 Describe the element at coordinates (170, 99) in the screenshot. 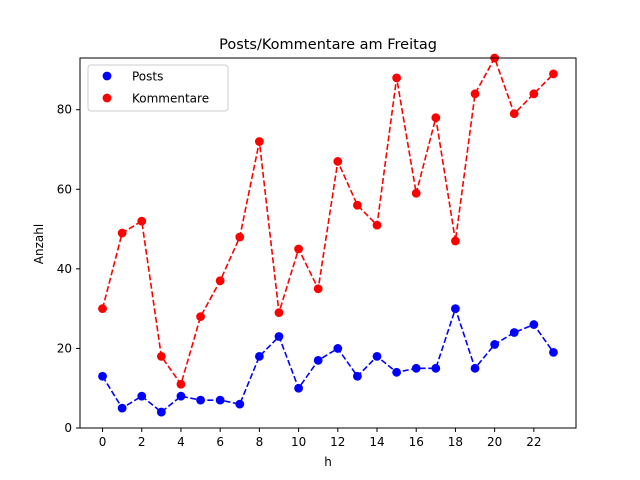

I see `legend-entry: Kommentare` at that location.